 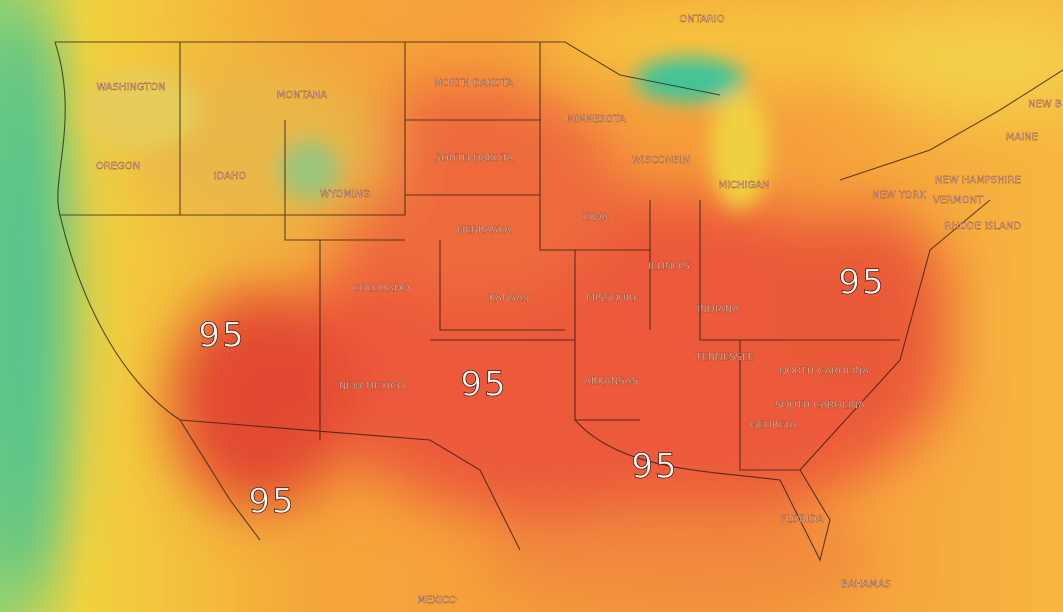 I want to click on region-label: WISCONSIN, so click(x=661, y=160).